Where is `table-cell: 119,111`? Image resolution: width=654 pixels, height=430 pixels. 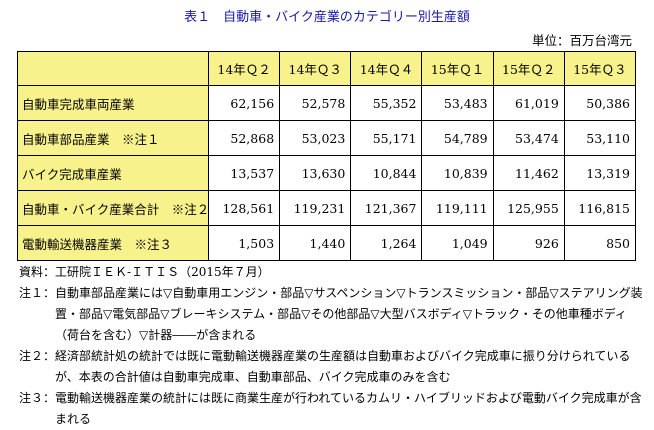
table-cell: 119,111 is located at coordinates (457, 208).